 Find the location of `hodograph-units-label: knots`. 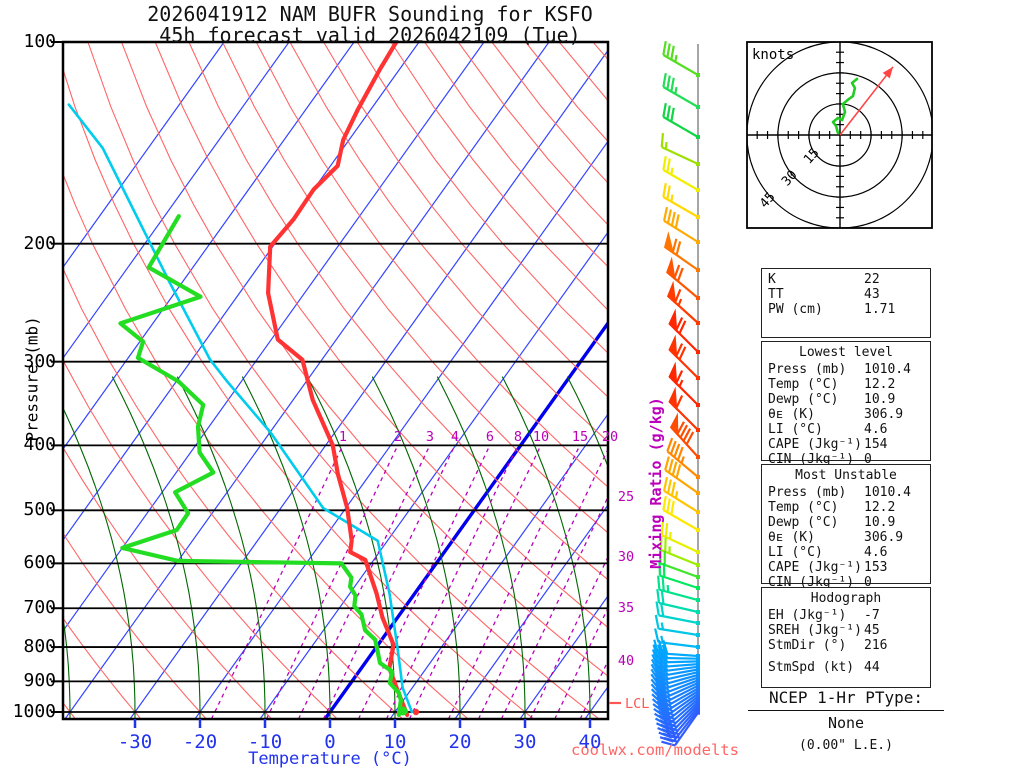

hodograph-units-label: knots is located at coordinates (773, 55).